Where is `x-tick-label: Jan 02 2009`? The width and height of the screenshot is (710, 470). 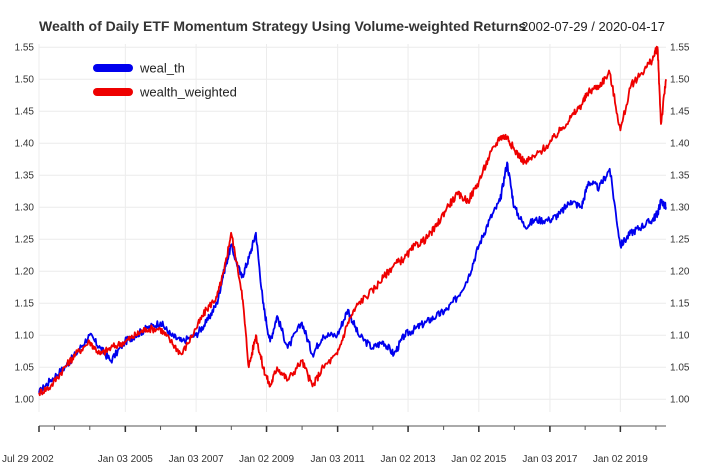
x-tick-label: Jan 02 2009 is located at coordinates (266, 459).